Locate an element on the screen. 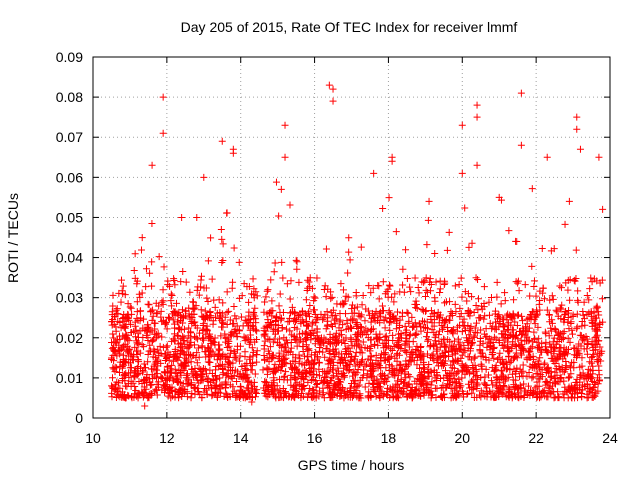  x-tick-label: 18 is located at coordinates (389, 438).